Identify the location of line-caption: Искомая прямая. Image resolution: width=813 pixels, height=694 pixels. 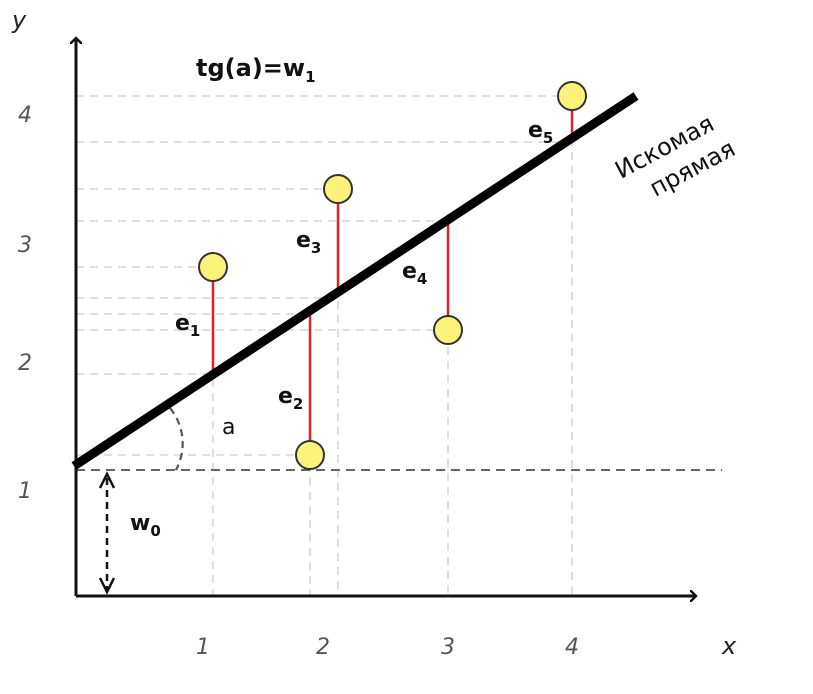
(674, 155).